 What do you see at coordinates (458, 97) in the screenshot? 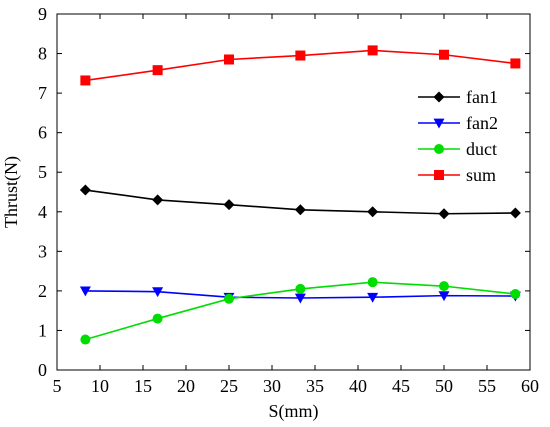
I see `legend-item-fan1: fan1` at bounding box center [458, 97].